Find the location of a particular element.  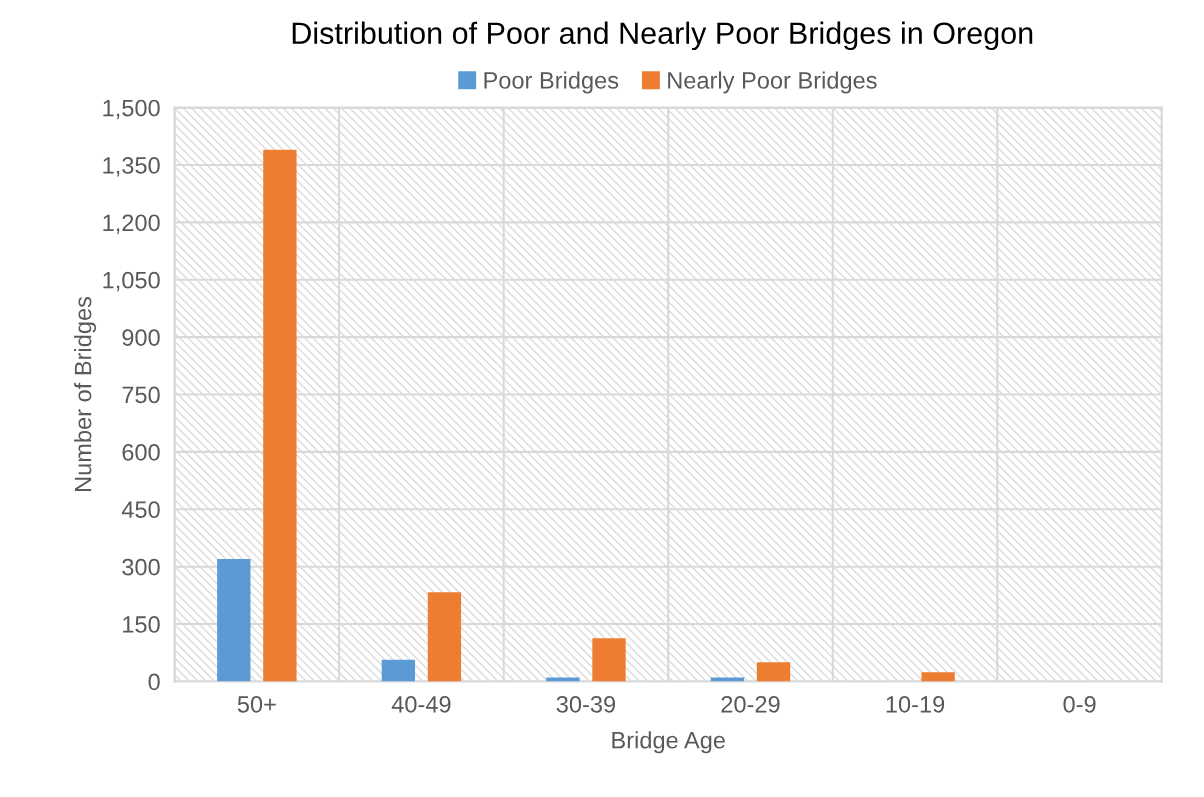

y-tick-label: 1,200 is located at coordinates (131, 224).